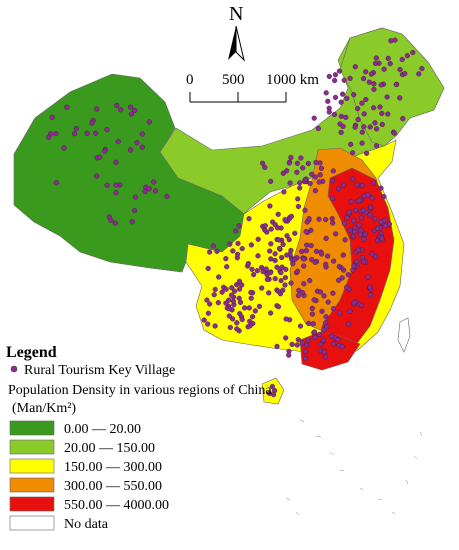 The width and height of the screenshot is (459, 550). What do you see at coordinates (32, 504) in the screenshot?
I see `legend-class-swatch` at bounding box center [32, 504].